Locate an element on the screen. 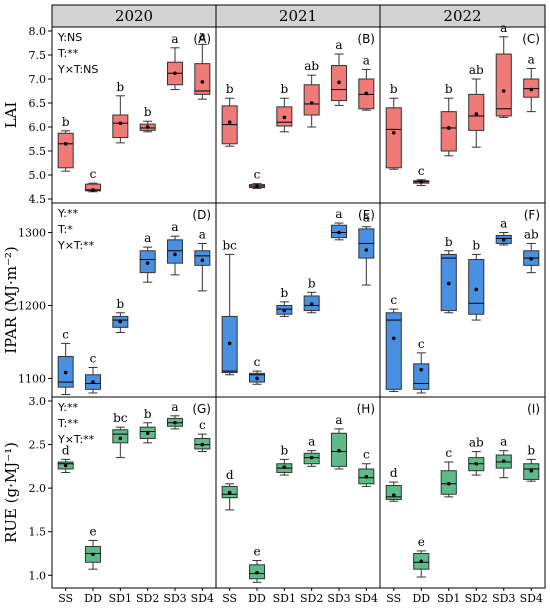 The width and height of the screenshot is (550, 608). significance-letter: bc is located at coordinates (229, 245).